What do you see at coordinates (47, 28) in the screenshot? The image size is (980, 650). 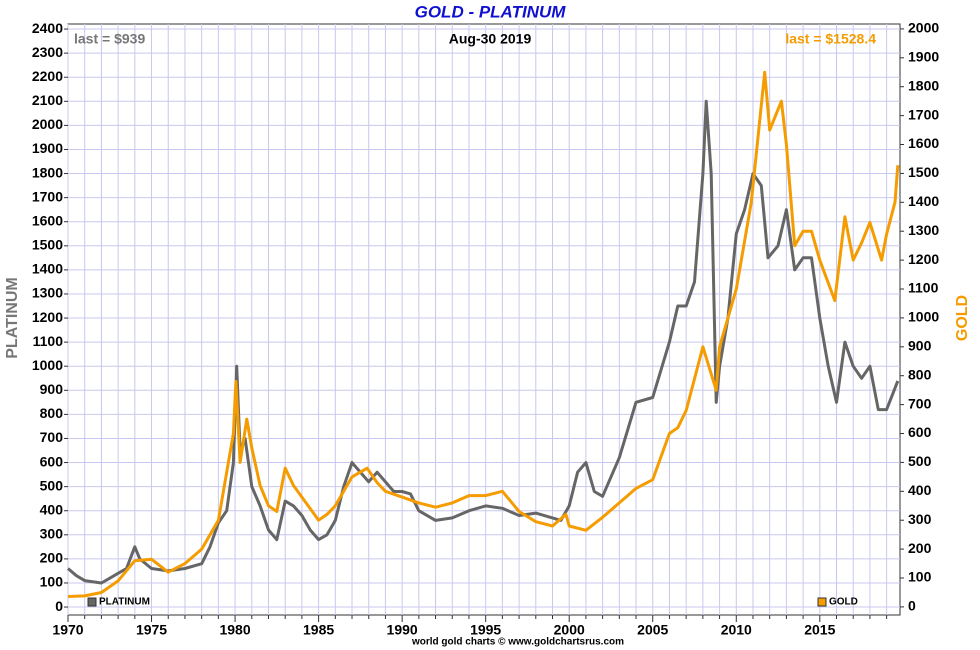 I see `y-tick-label: 2400` at bounding box center [47, 28].